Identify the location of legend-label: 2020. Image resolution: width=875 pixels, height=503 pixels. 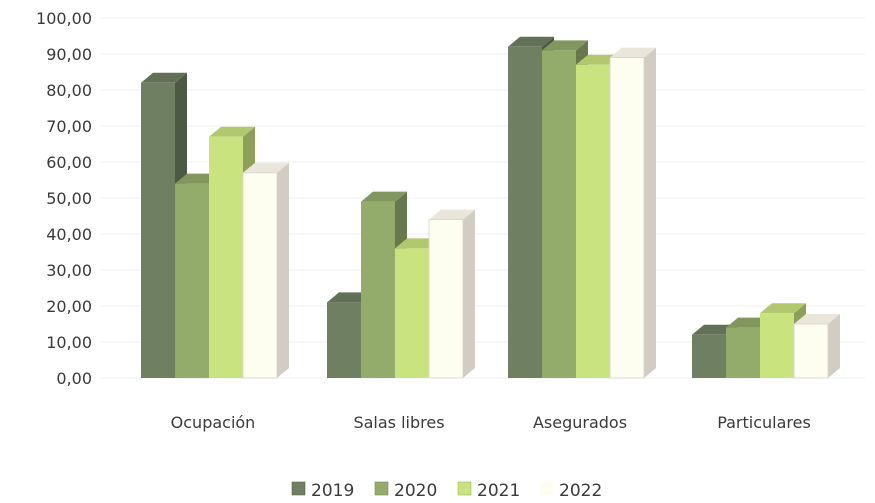
(415, 491).